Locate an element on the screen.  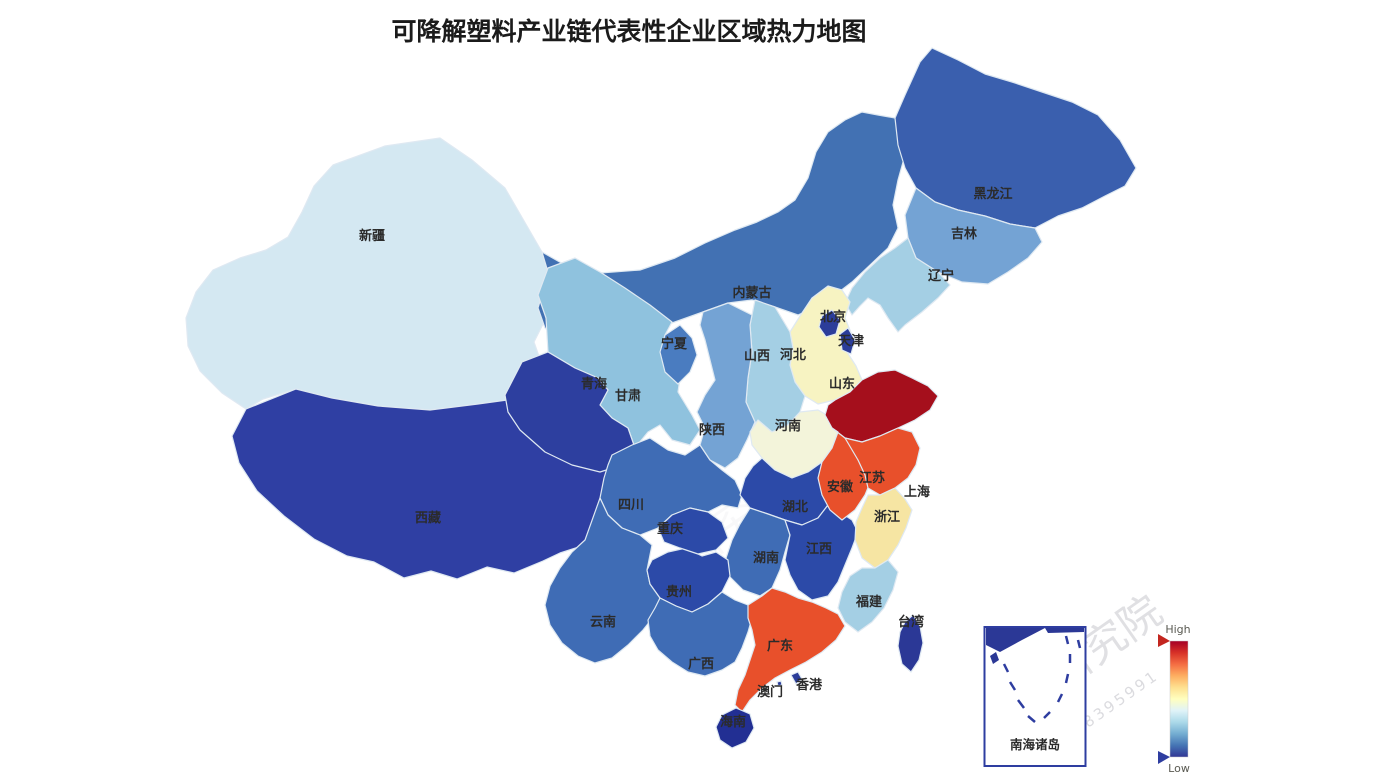
legend-colorbar is located at coordinates (1179, 699).